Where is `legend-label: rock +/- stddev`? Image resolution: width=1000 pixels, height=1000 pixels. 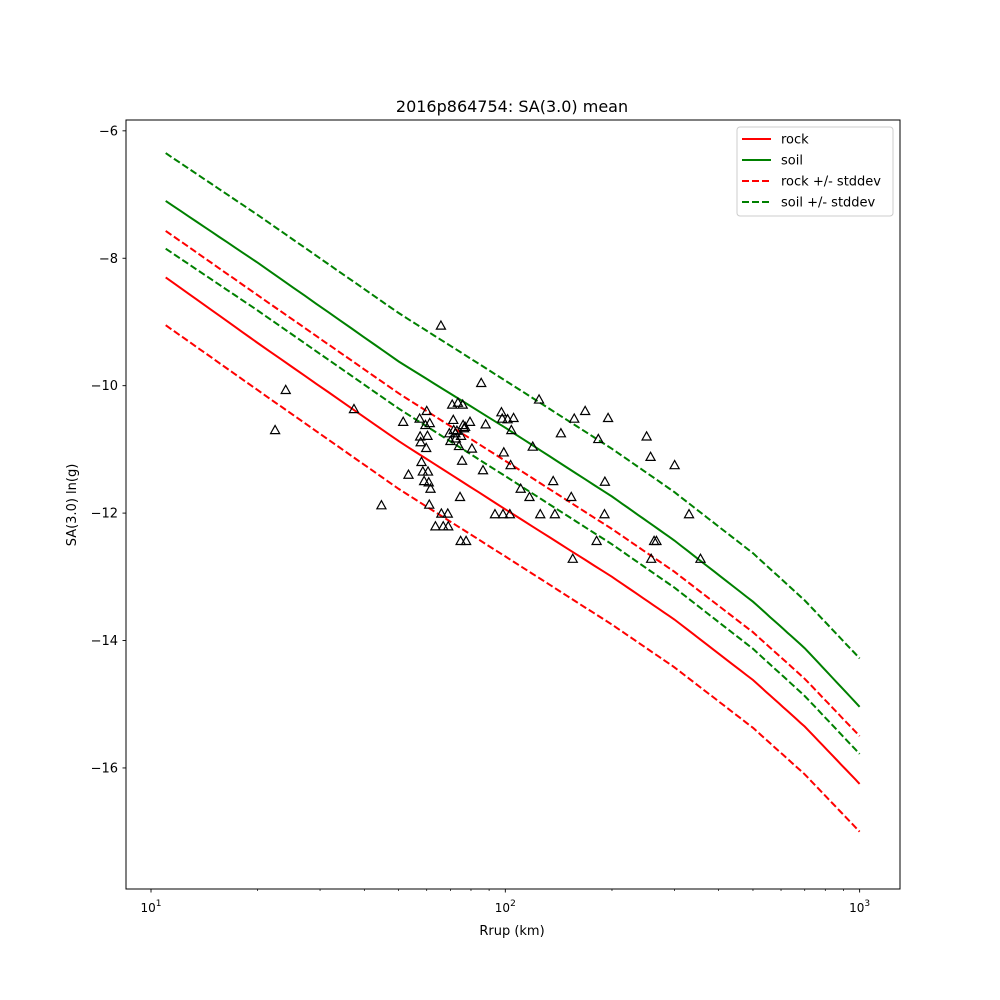 legend-label: rock +/- stddev is located at coordinates (831, 182).